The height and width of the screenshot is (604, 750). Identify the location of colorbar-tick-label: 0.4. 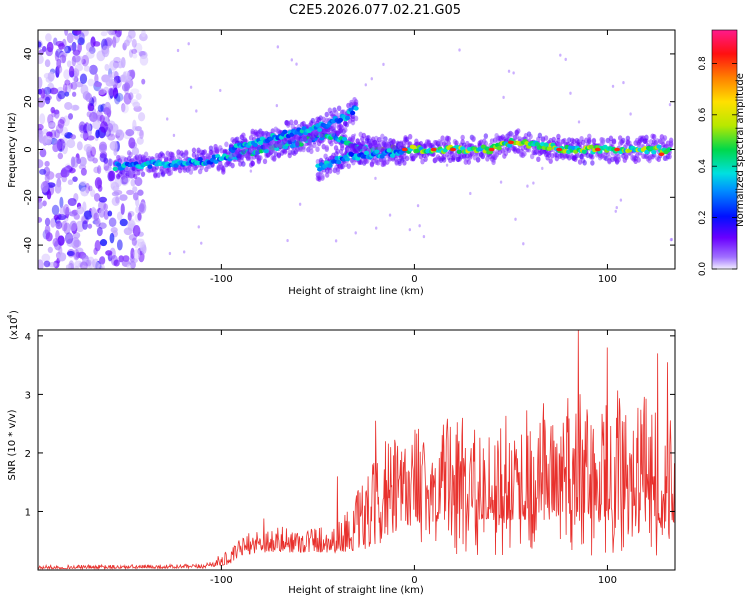
(703, 166).